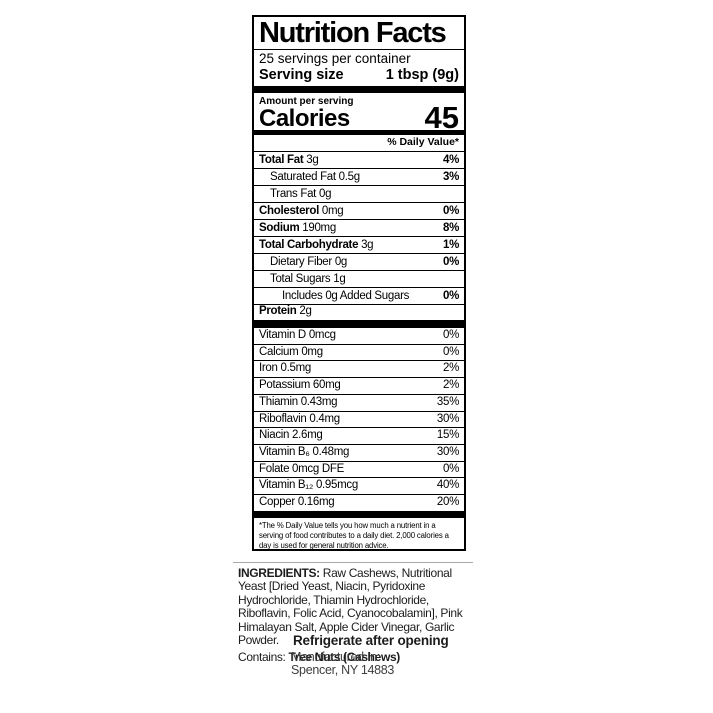 Image resolution: width=713 pixels, height=713 pixels. What do you see at coordinates (359, 435) in the screenshot?
I see `nutrient-row: Niacin 2.6mg 15%` at bounding box center [359, 435].